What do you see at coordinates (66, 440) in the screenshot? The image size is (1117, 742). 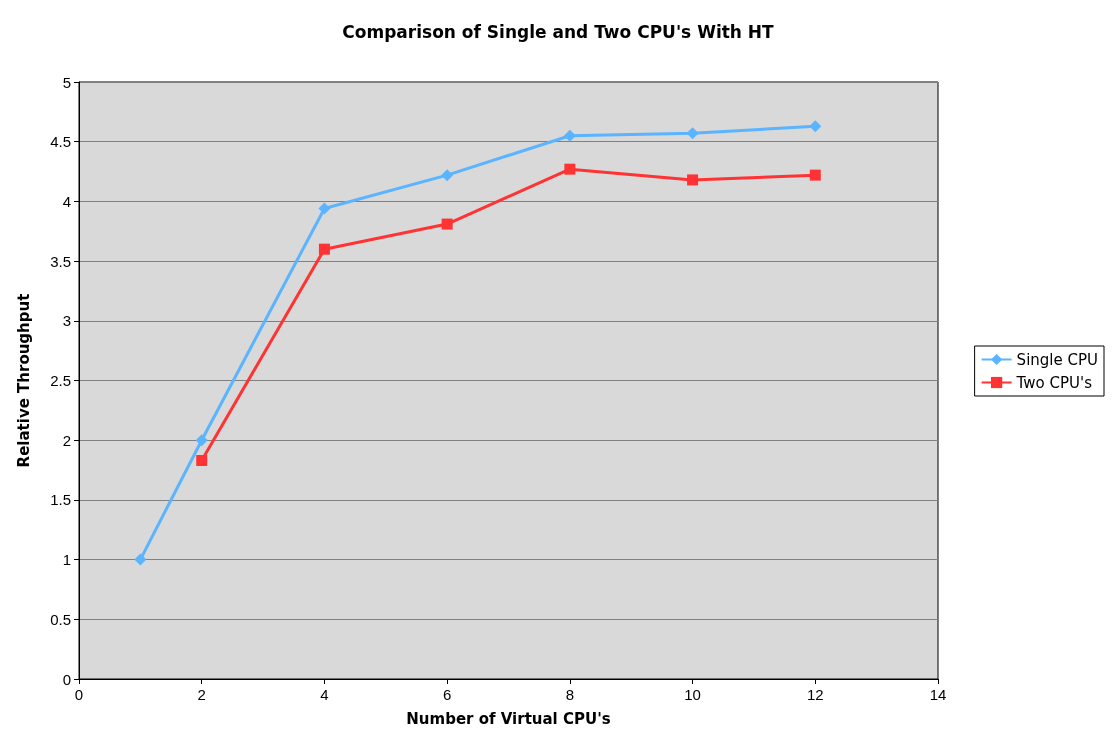 I see `y-tick-label: 2` at bounding box center [66, 440].